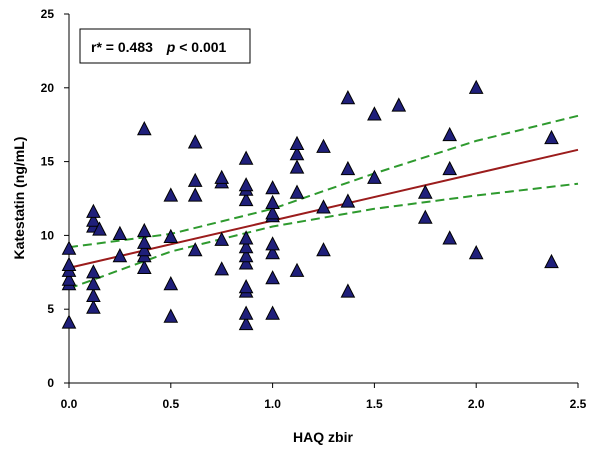 Image resolution: width=593 pixels, height=450 pixels. I want to click on p-symbol: p, so click(171, 47).